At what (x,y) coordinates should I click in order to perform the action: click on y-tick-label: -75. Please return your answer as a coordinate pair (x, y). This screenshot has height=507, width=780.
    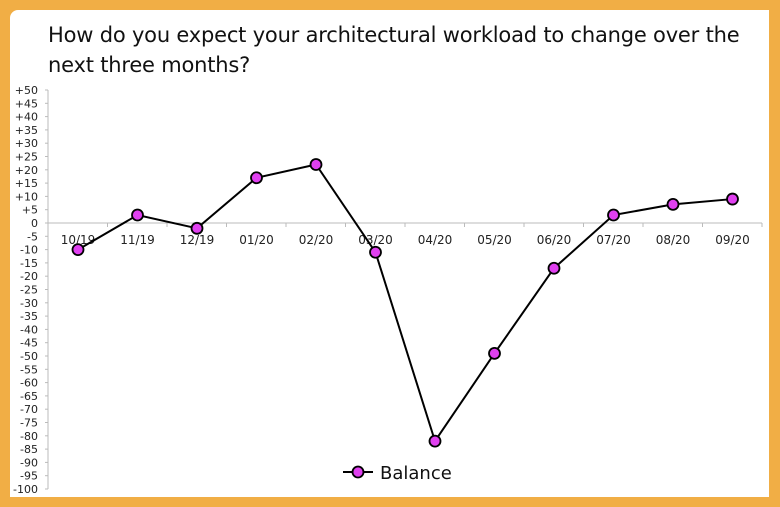
    Looking at the image, I should click on (29, 423).